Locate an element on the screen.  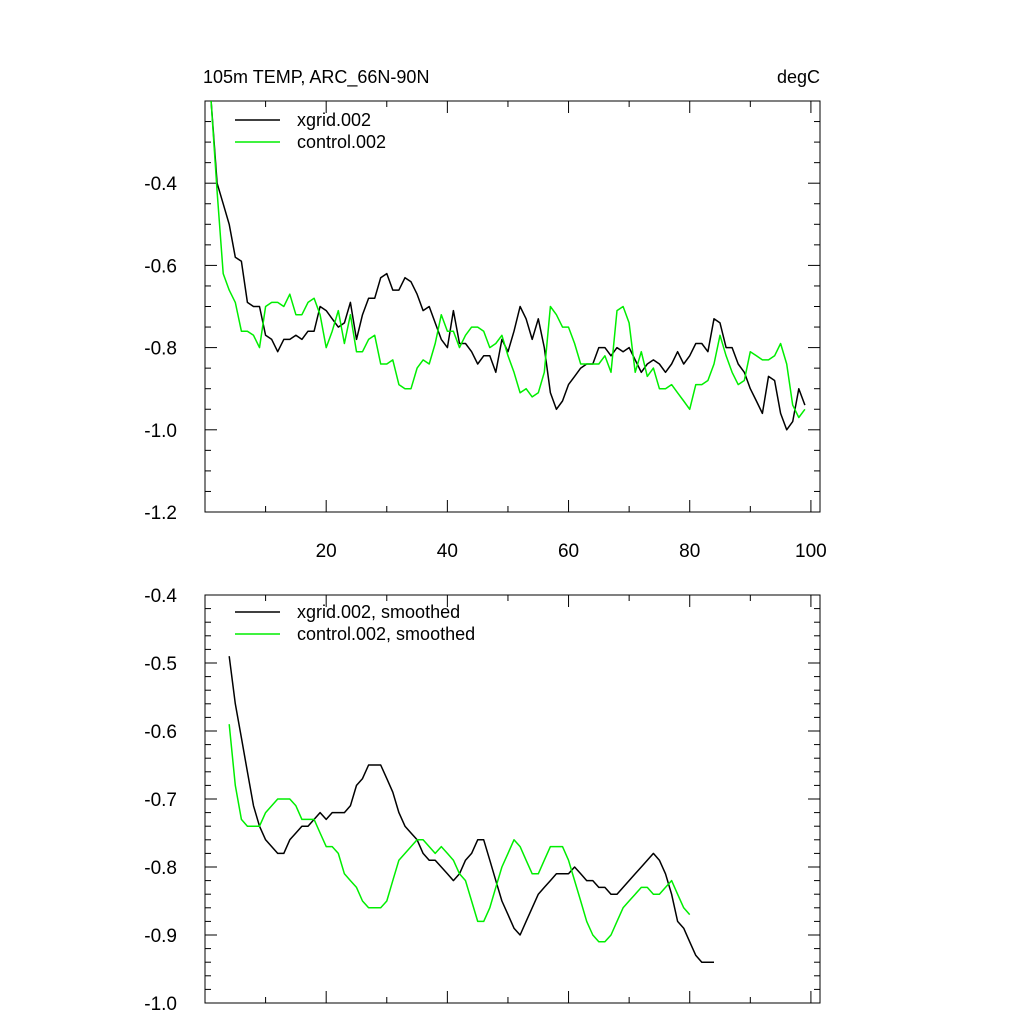
y-tick-label: -0.9 is located at coordinates (160, 936).